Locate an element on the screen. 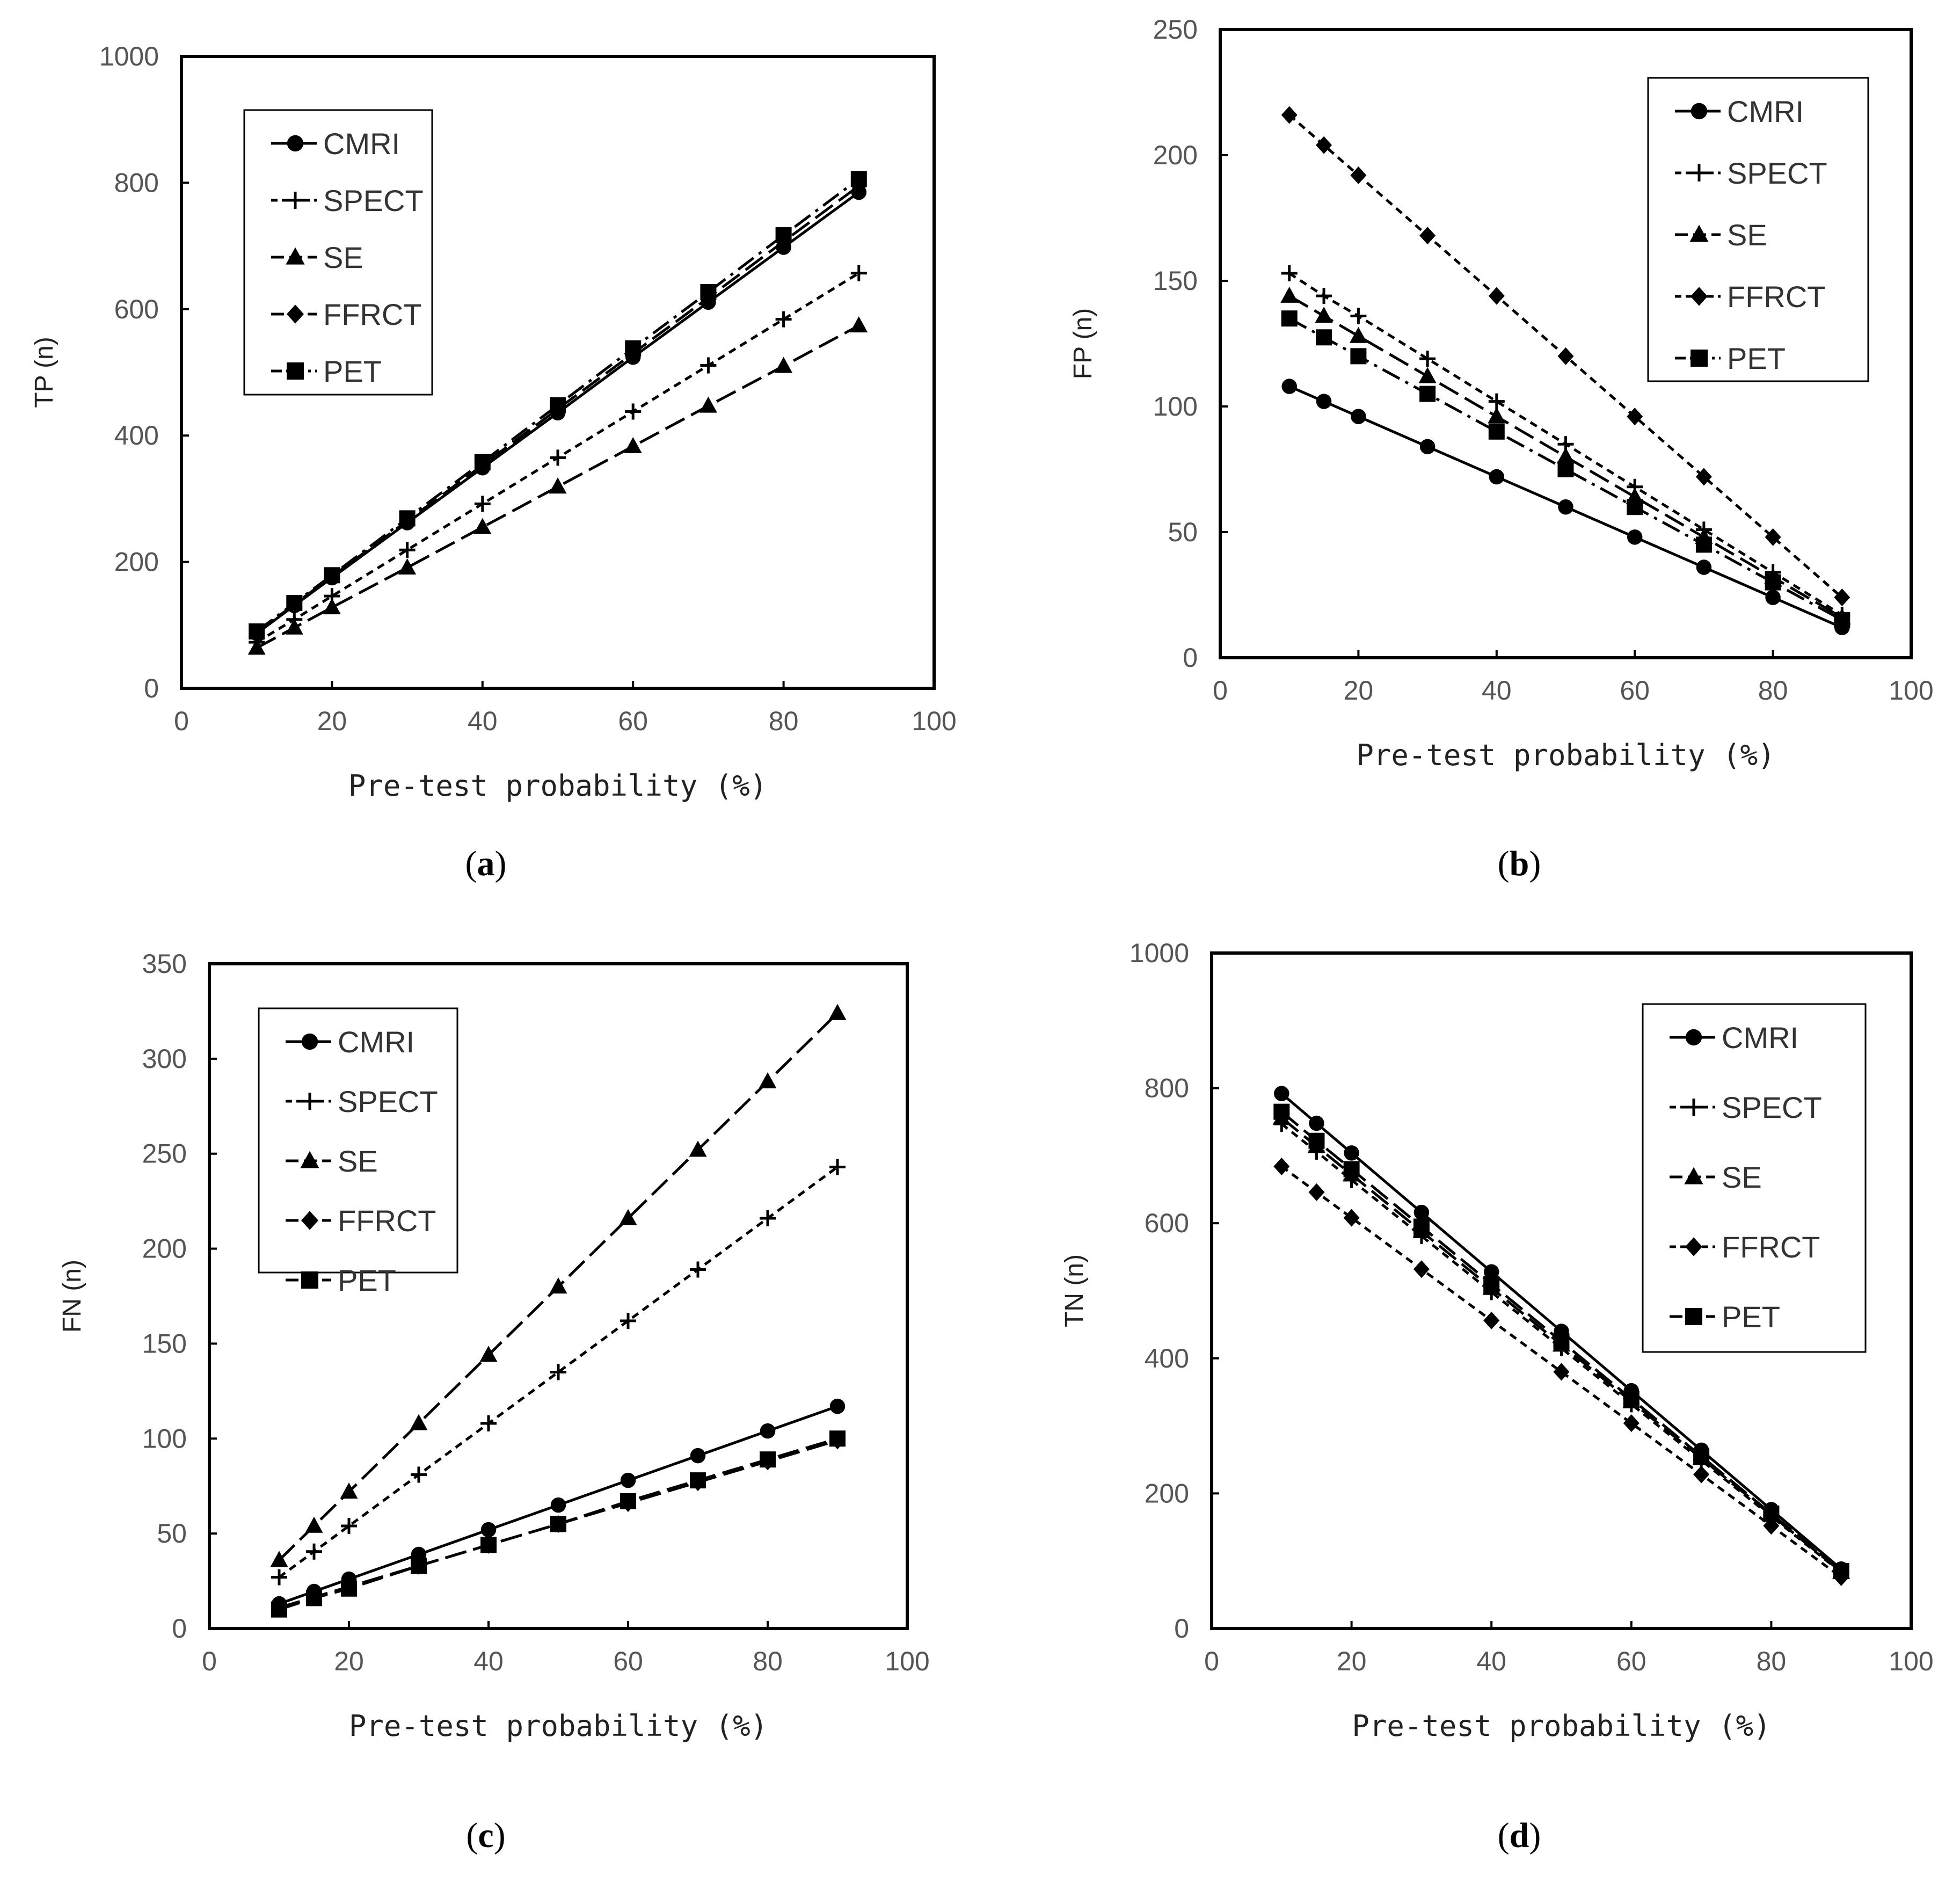 The width and height of the screenshot is (1960, 1883). panel-label-close: ) is located at coordinates (1535, 863).